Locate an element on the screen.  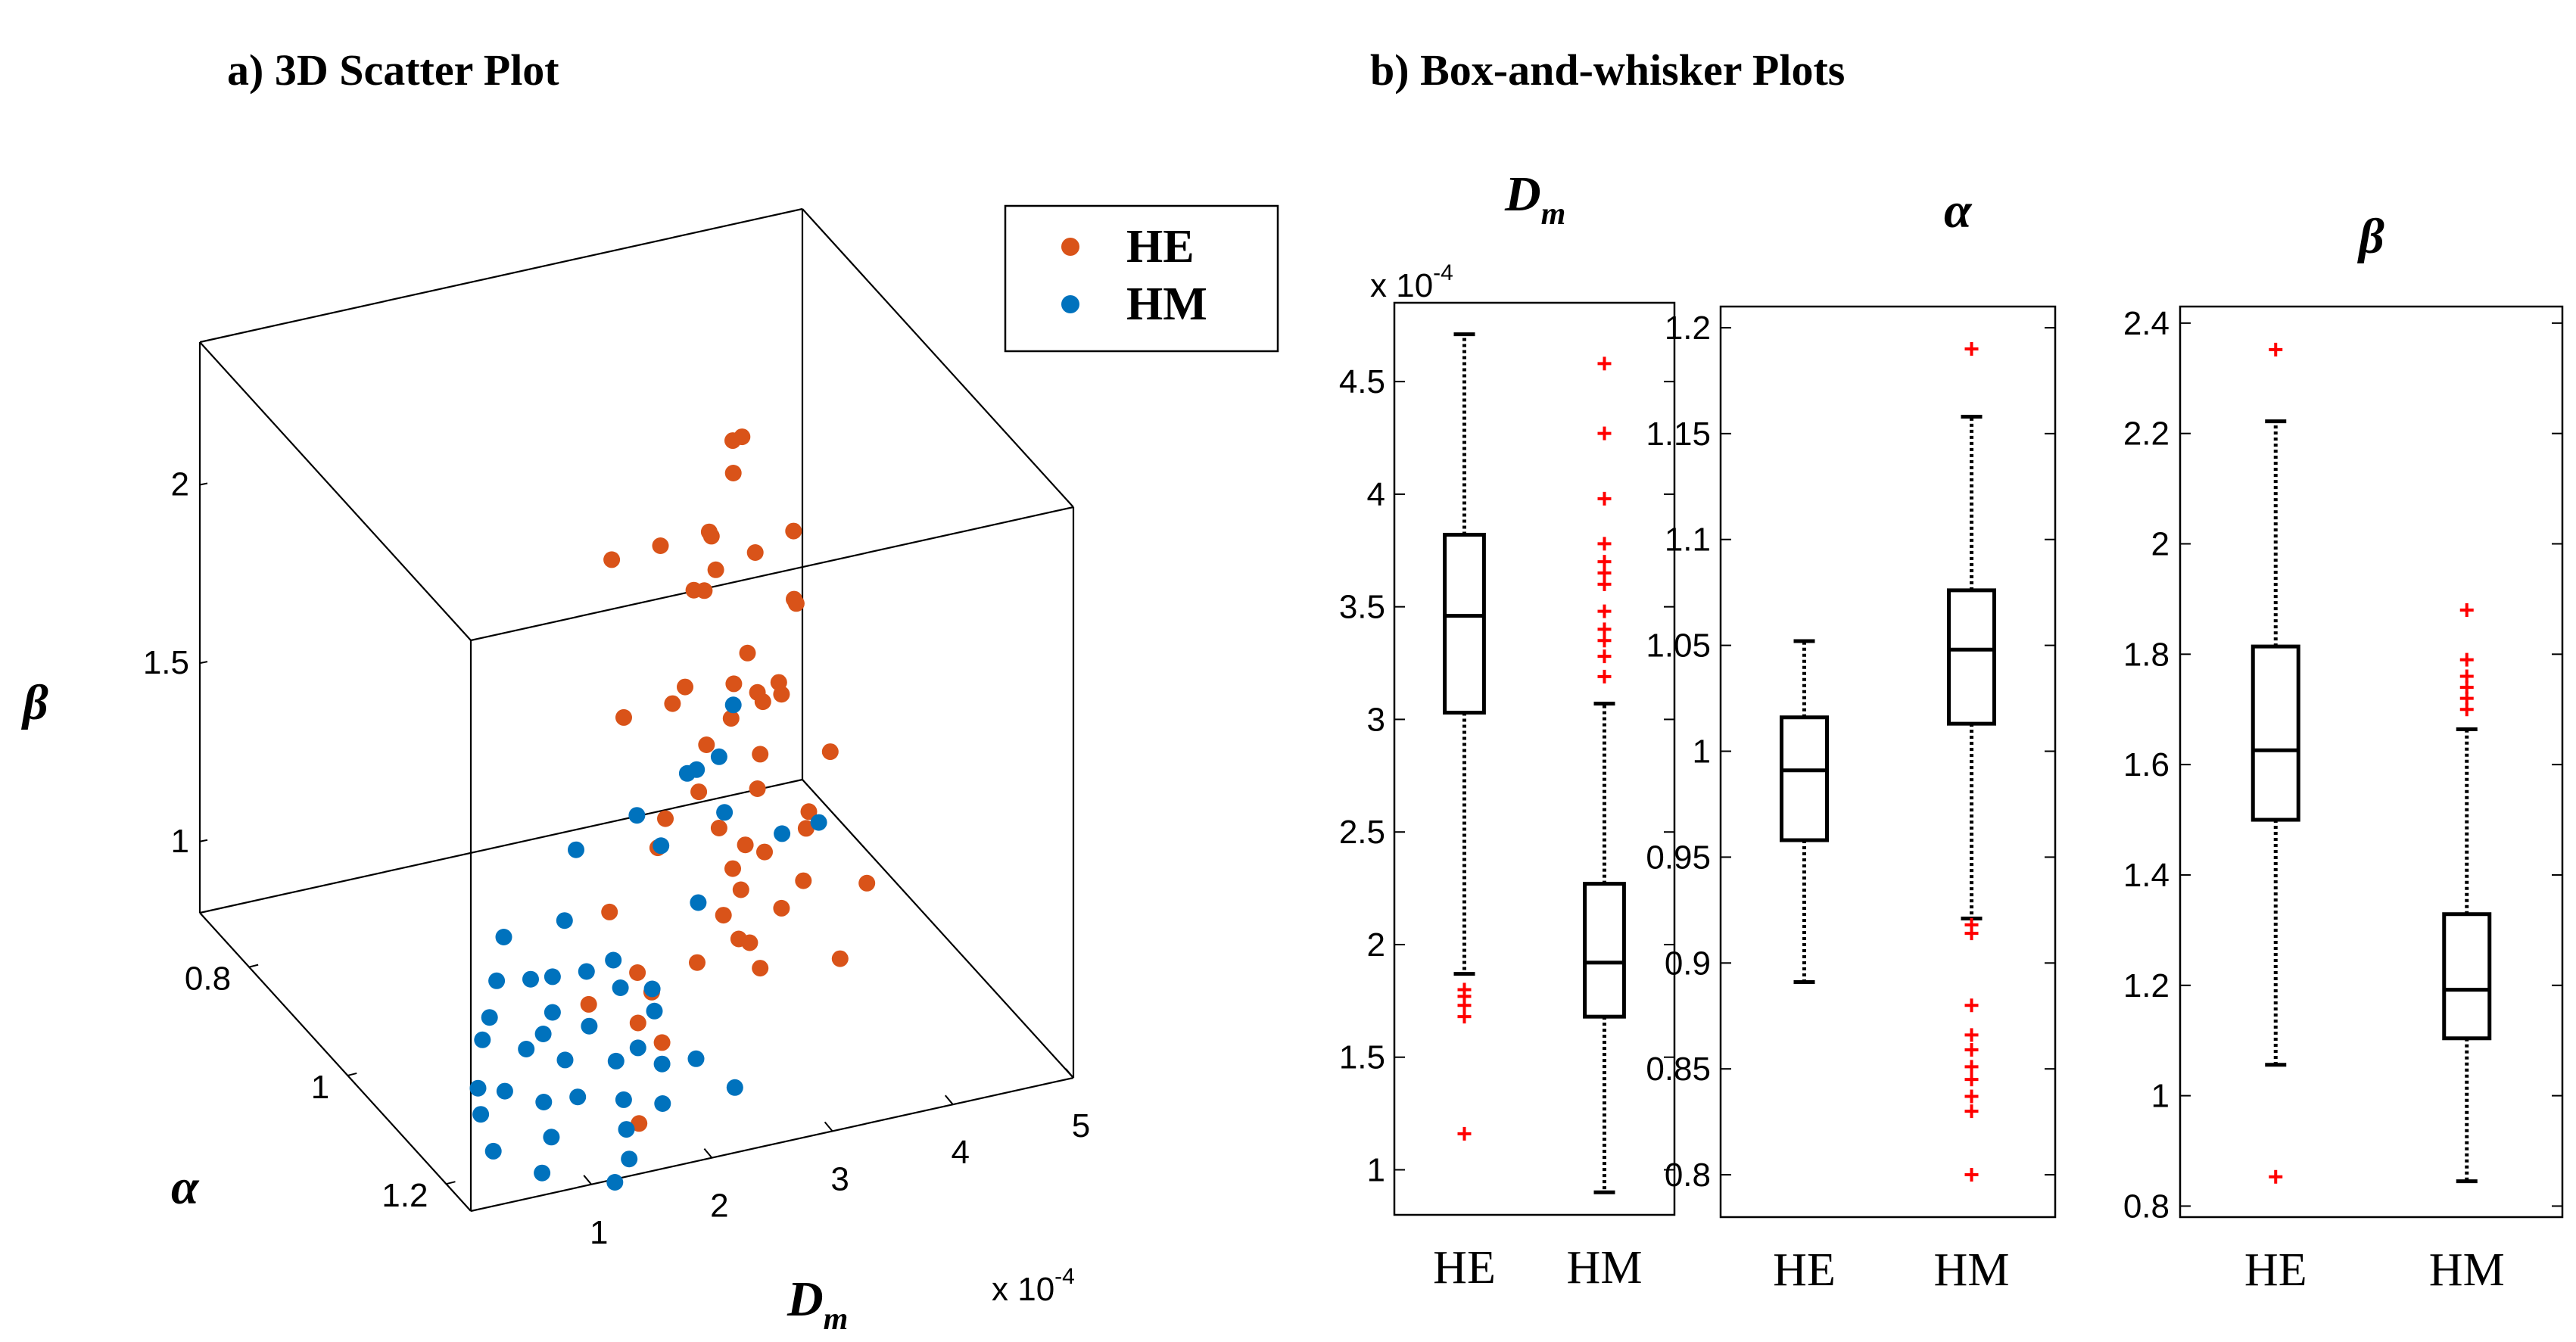
legend-marker-hm is located at coordinates (1070, 304).